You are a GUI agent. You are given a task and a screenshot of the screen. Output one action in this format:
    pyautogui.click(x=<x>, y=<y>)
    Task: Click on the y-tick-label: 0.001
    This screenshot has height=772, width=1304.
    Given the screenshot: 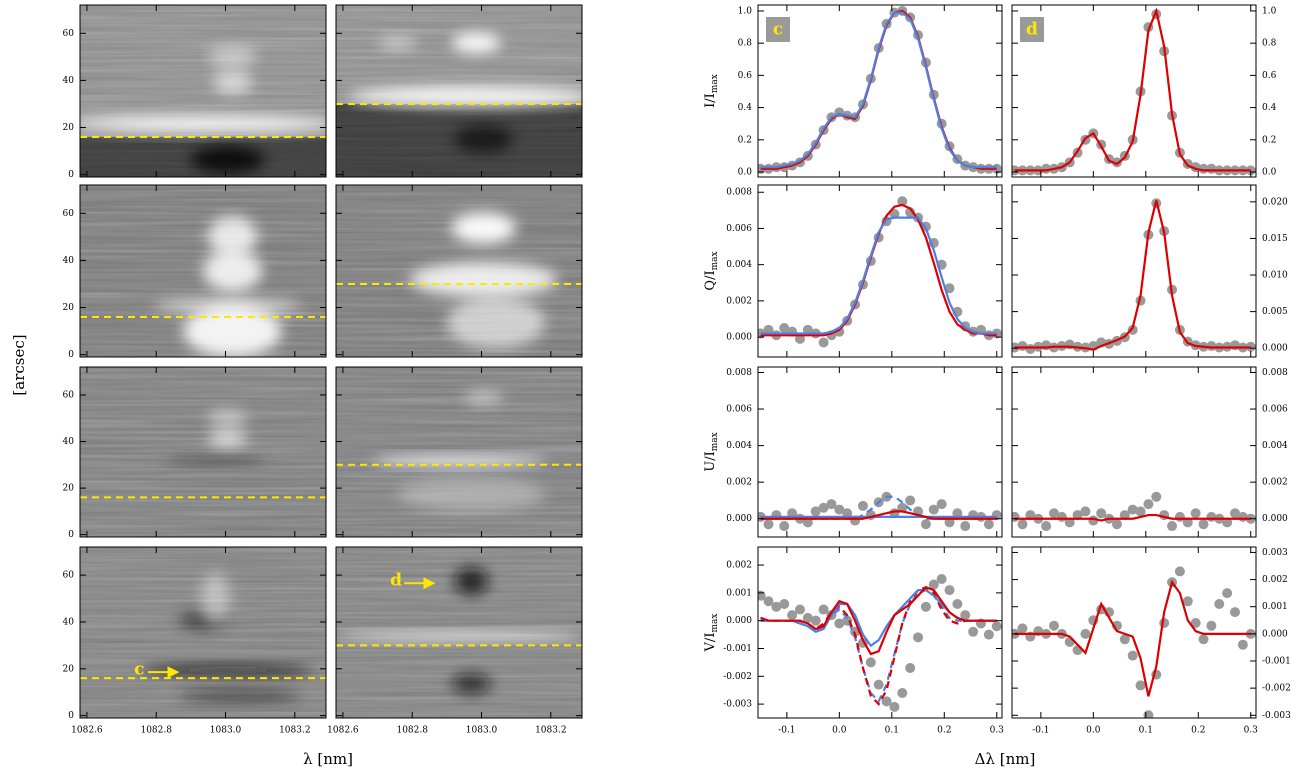 What is the action you would take?
    pyautogui.click(x=1275, y=607)
    